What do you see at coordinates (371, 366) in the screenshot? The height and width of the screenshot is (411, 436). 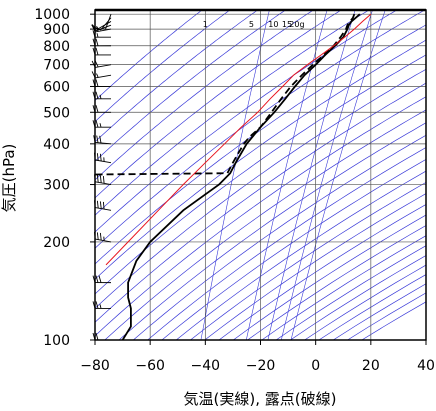 I see `x-tick-label: 20` at bounding box center [371, 366].